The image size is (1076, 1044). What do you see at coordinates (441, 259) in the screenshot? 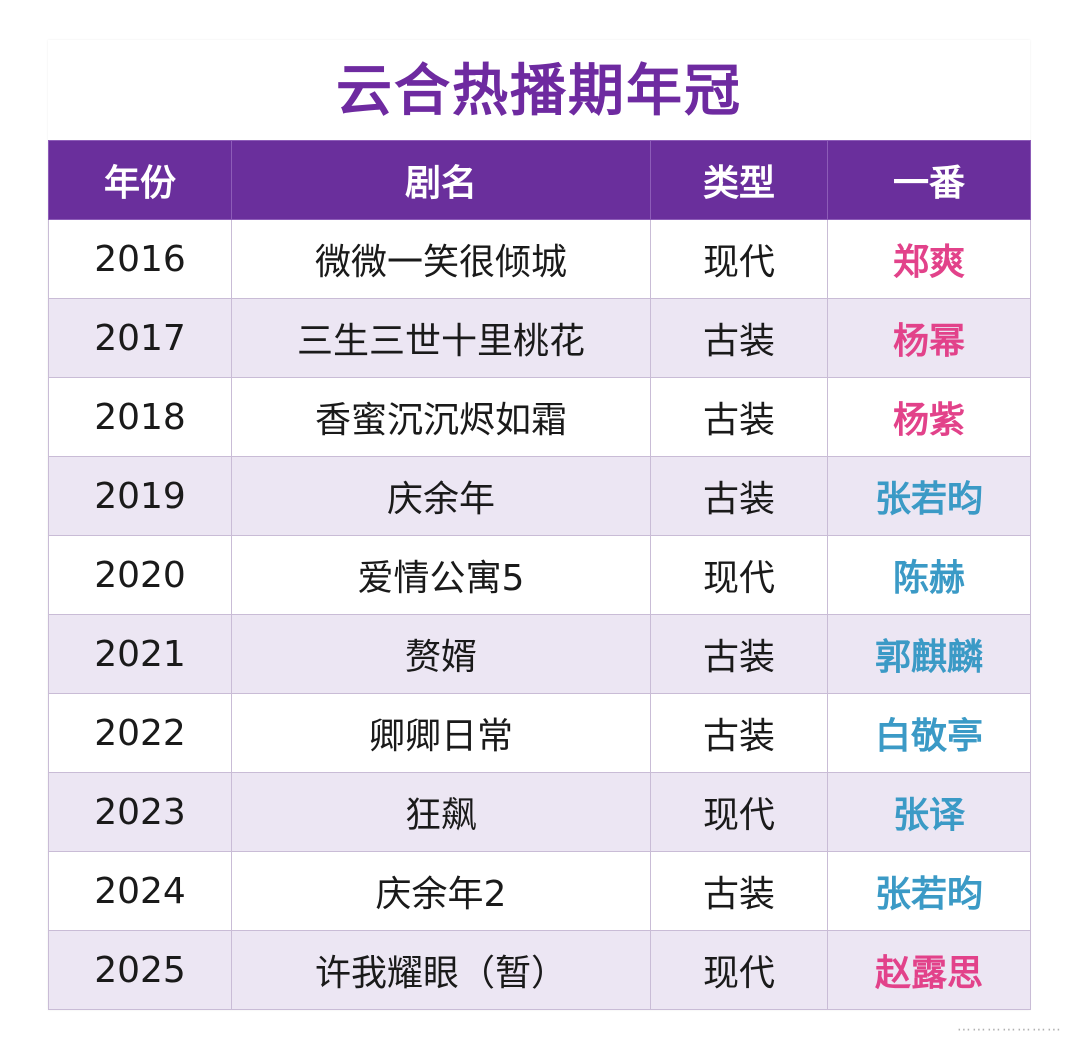
I see `drama-cell: 微微一笑很倾城` at bounding box center [441, 259].